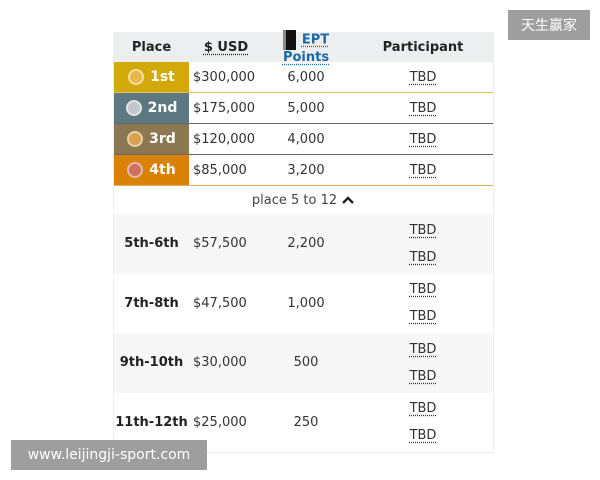 The width and height of the screenshot is (600, 480). Describe the element at coordinates (109, 455) in the screenshot. I see `watermark-bottom: www.leijingji-sport.com` at that location.